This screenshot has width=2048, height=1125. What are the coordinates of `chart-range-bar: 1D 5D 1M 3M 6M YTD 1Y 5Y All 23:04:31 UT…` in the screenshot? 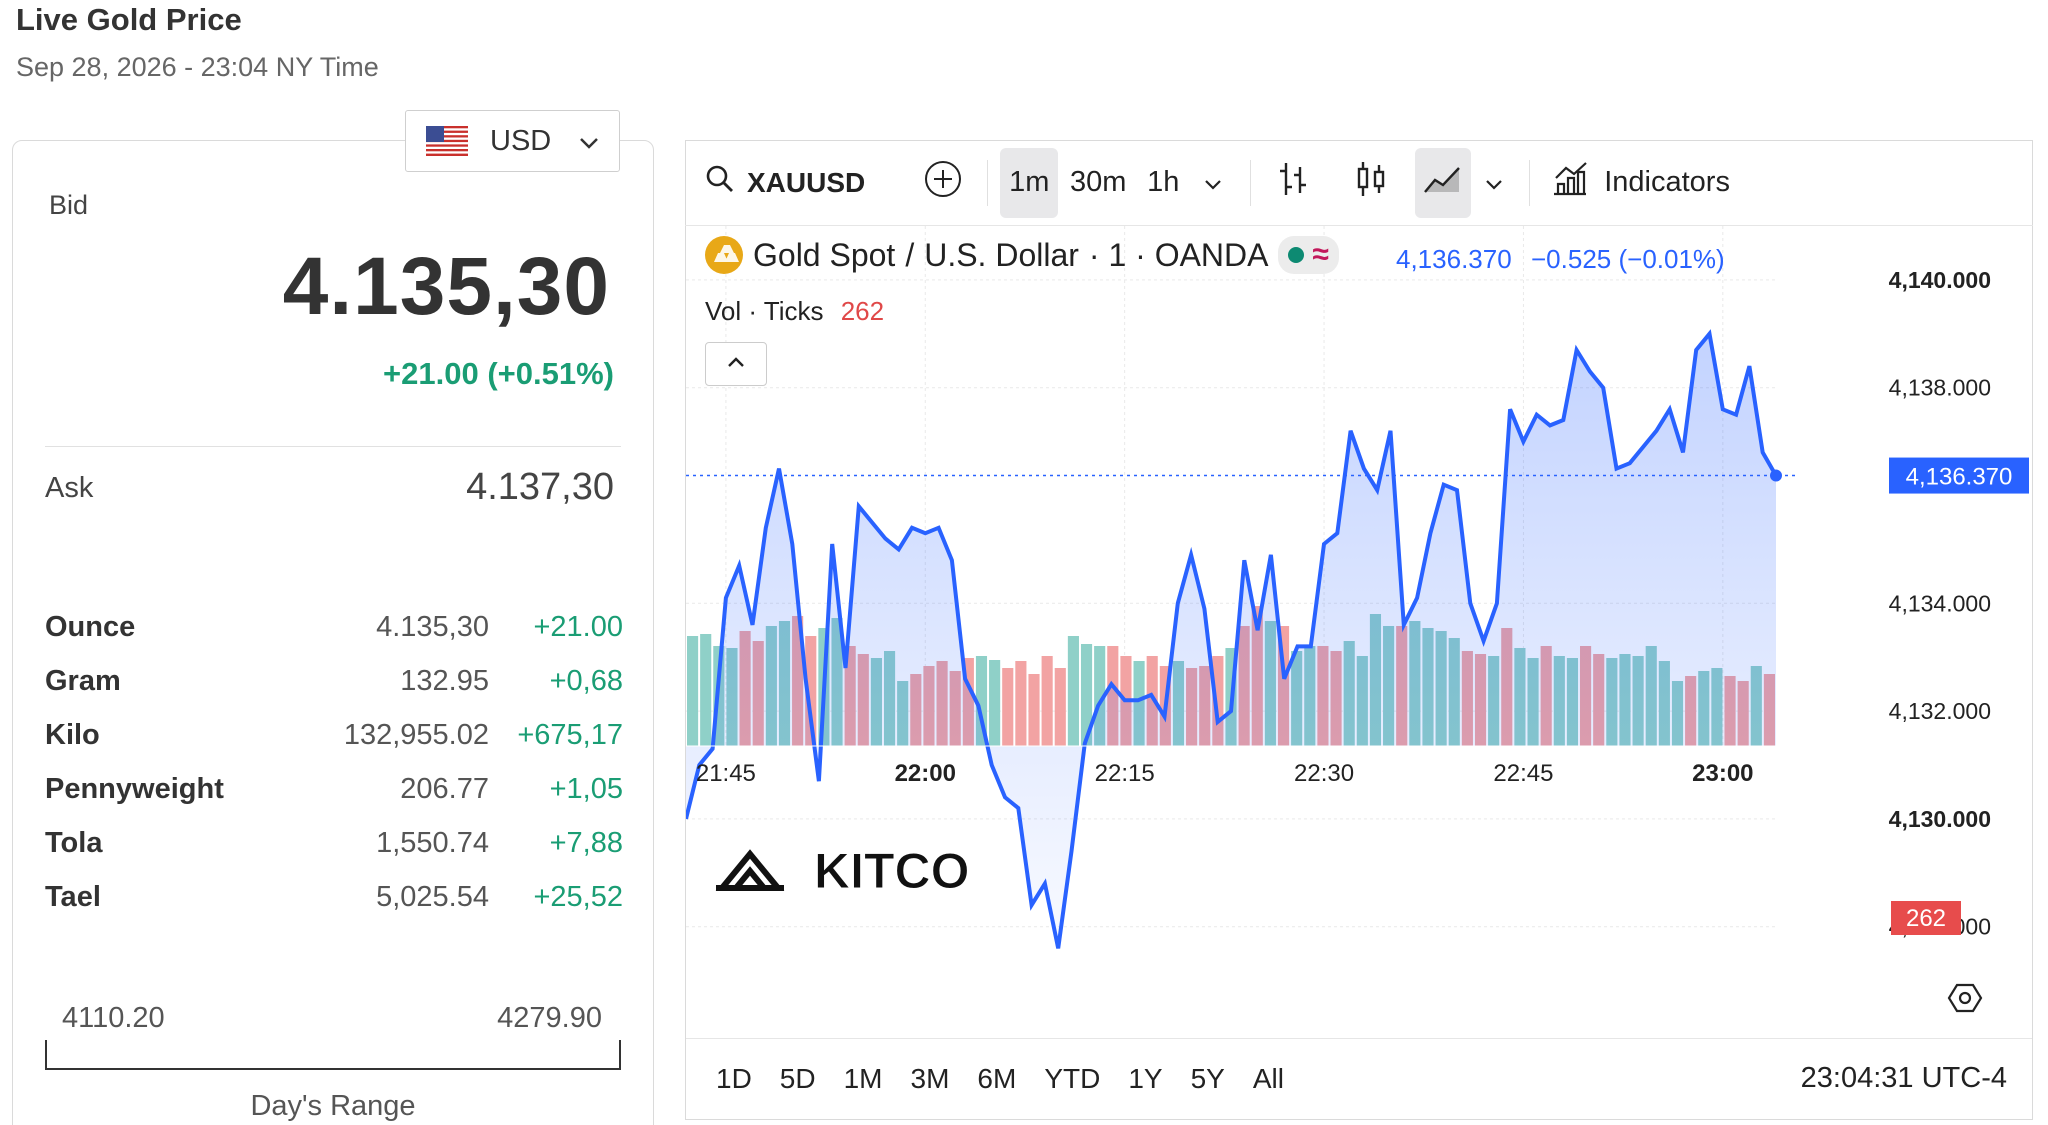 It's located at (1359, 1078).